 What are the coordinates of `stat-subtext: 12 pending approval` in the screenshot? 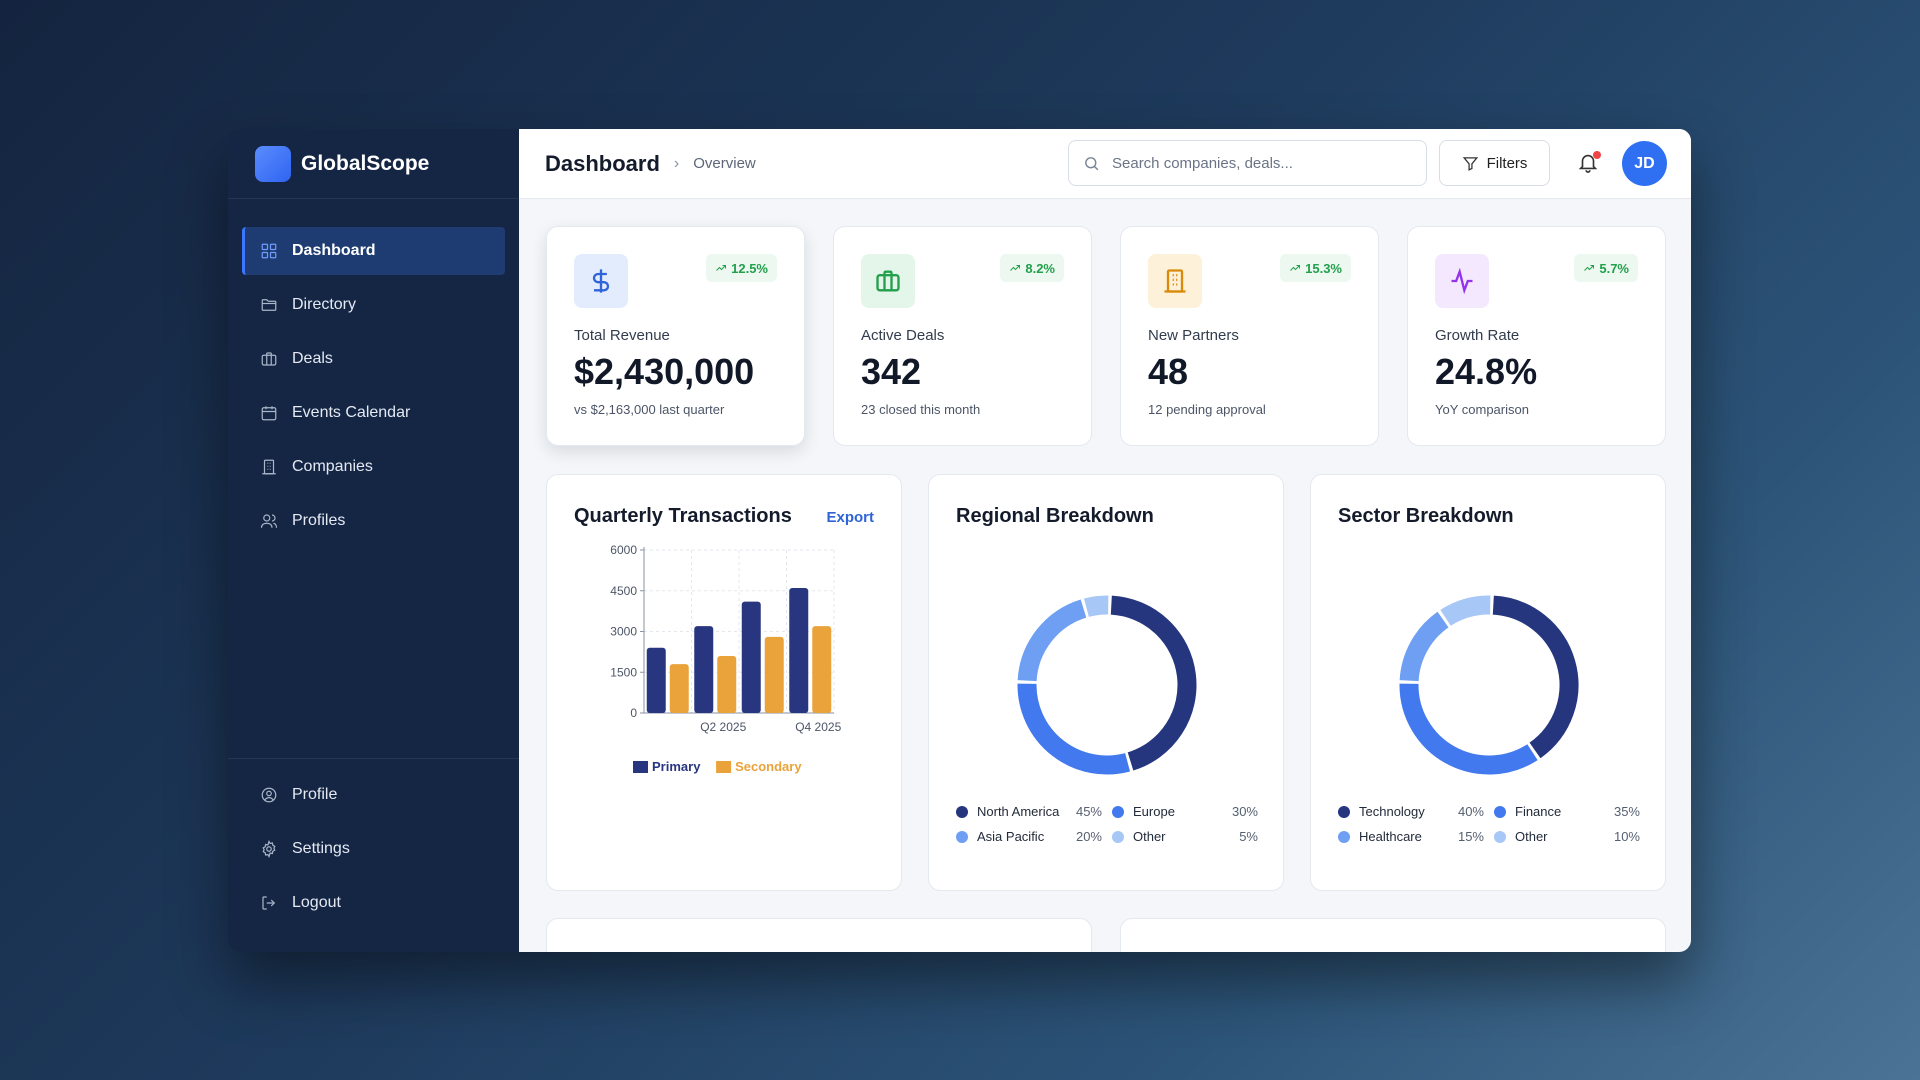 It's located at (1207, 409).